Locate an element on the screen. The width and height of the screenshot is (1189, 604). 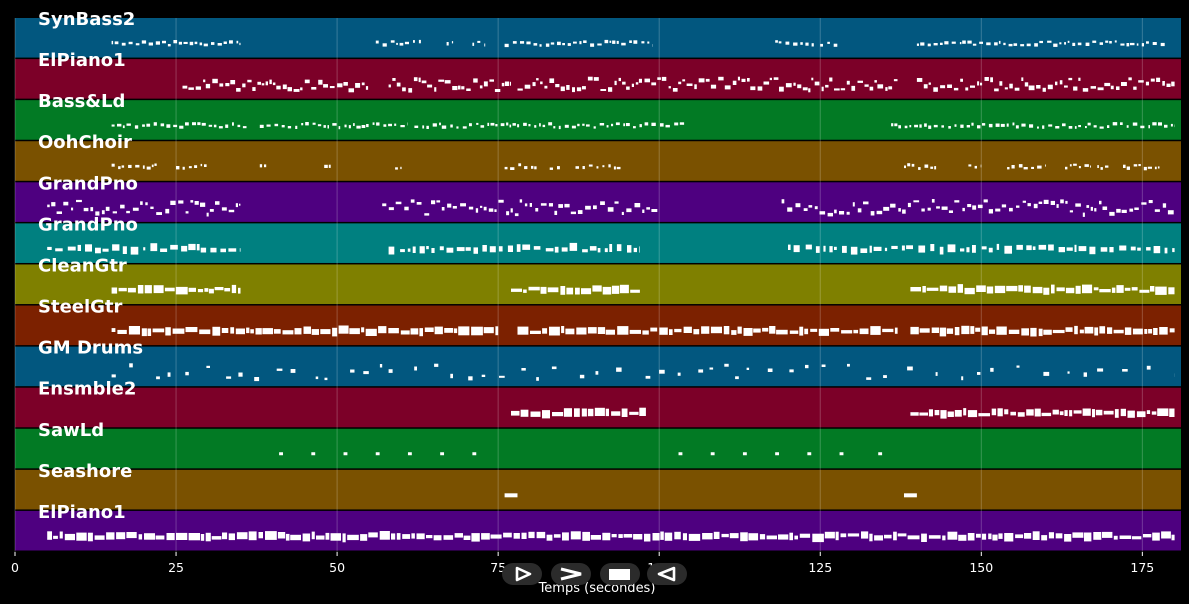
track-label: ElPiano1 is located at coordinates (82, 60).